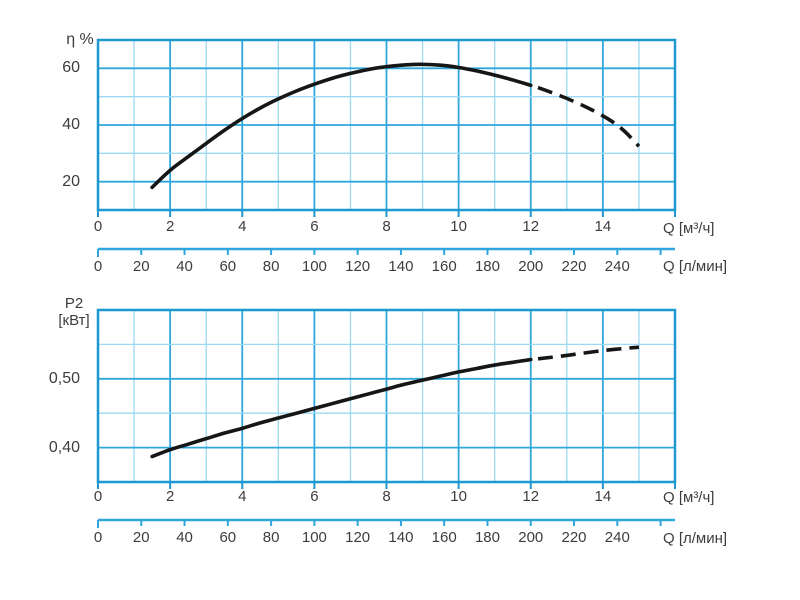 Image resolution: width=800 pixels, height=600 pixels. What do you see at coordinates (71, 68) in the screenshot?
I see `y-tick-label: 60` at bounding box center [71, 68].